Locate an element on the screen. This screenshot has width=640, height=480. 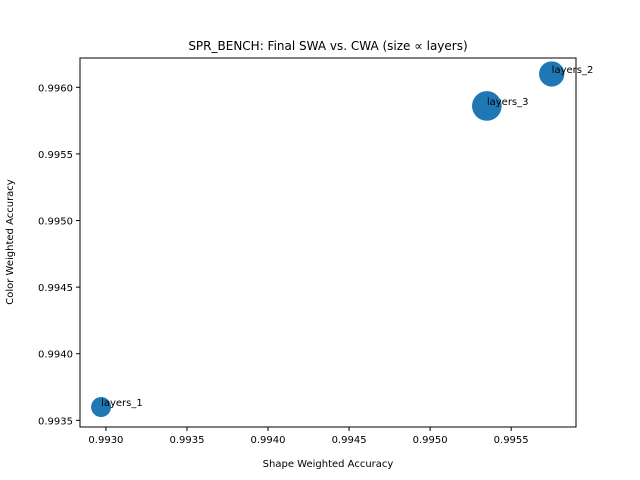
y-tick-label: 0.9950 is located at coordinates (55, 222).